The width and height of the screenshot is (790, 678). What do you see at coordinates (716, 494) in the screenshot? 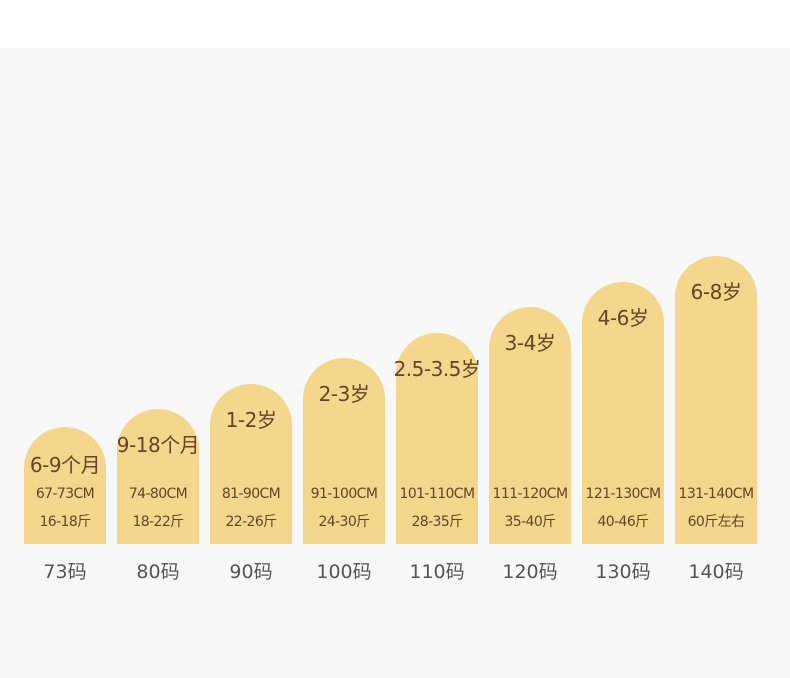
I see `height-range-label: 131-140CM` at bounding box center [716, 494].